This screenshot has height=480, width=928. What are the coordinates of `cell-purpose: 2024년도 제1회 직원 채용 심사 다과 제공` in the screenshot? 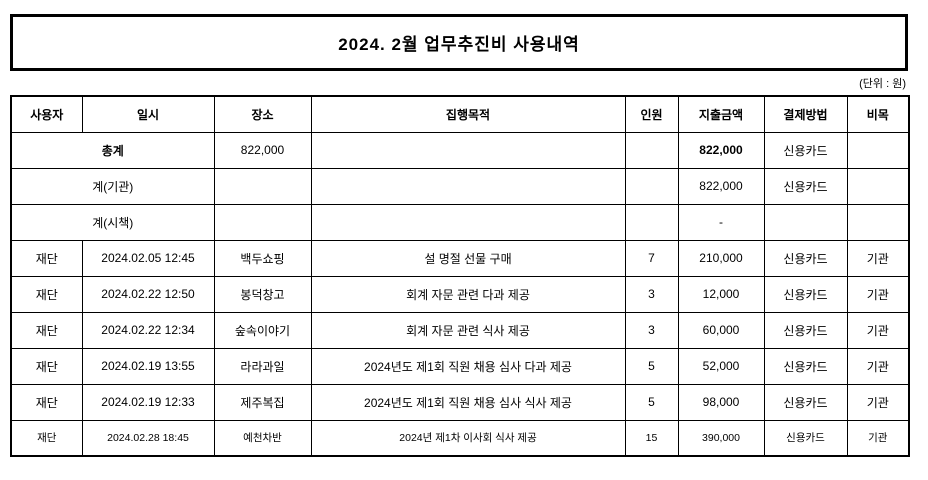 It's located at (468, 366).